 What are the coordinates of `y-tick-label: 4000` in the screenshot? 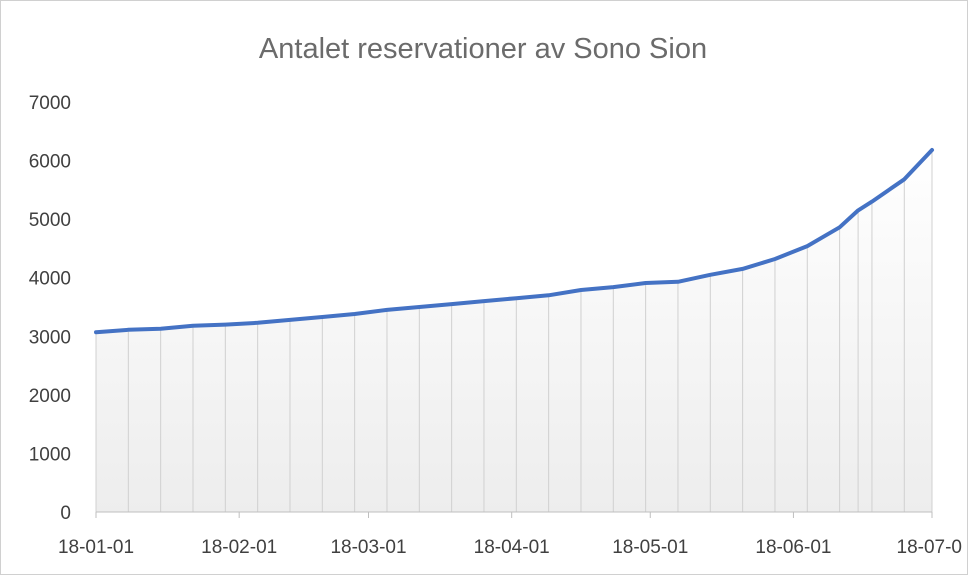 It's located at (50, 279).